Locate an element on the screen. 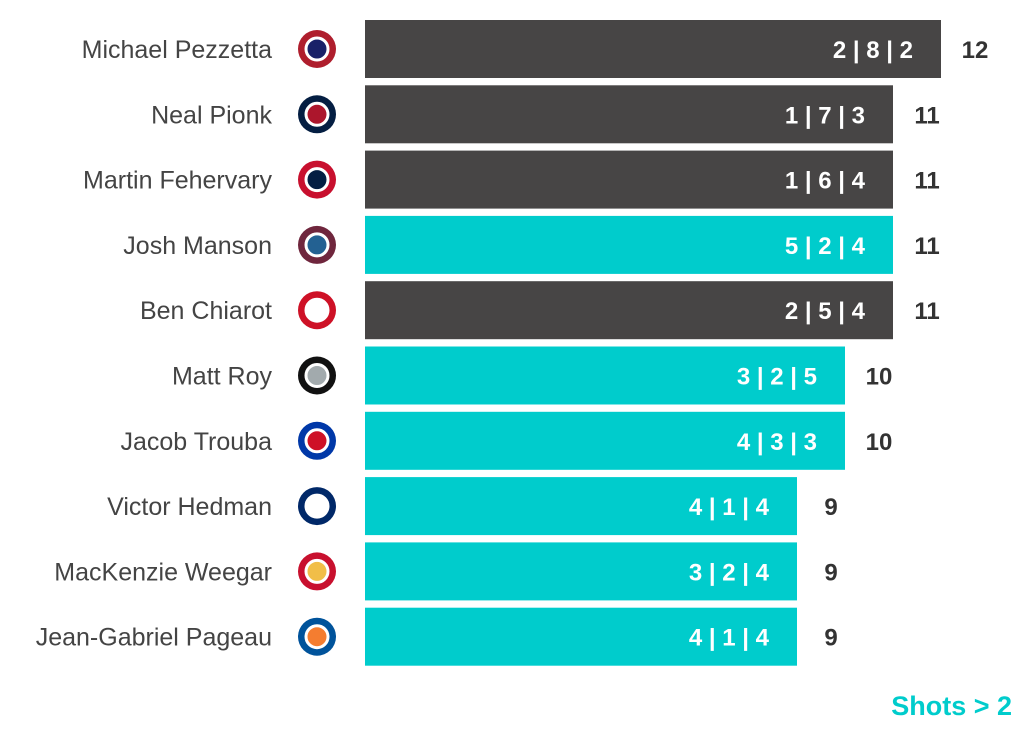 Image resolution: width=1024 pixels, height=731 pixels. breakdown-label: 3 | 2 | 4 is located at coordinates (729, 572).